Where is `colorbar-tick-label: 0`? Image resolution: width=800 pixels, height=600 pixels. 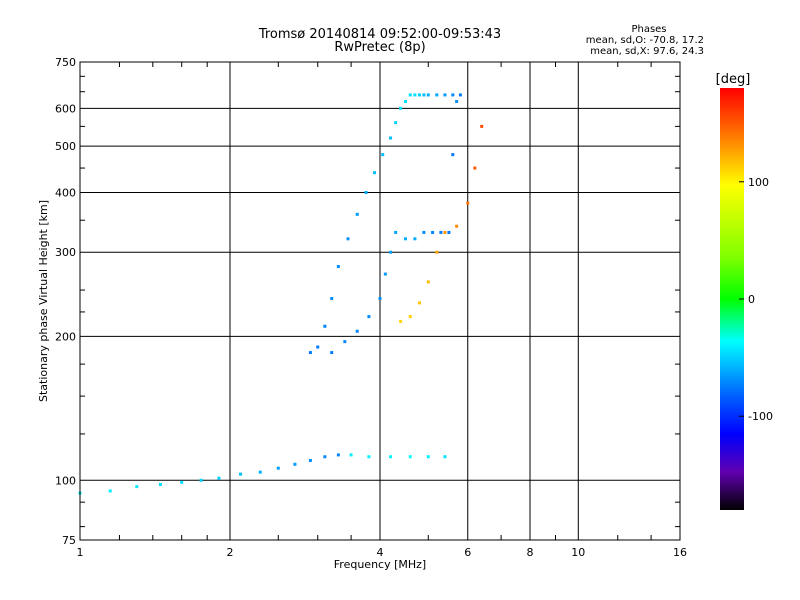 colorbar-tick-label: 0 is located at coordinates (751, 299).